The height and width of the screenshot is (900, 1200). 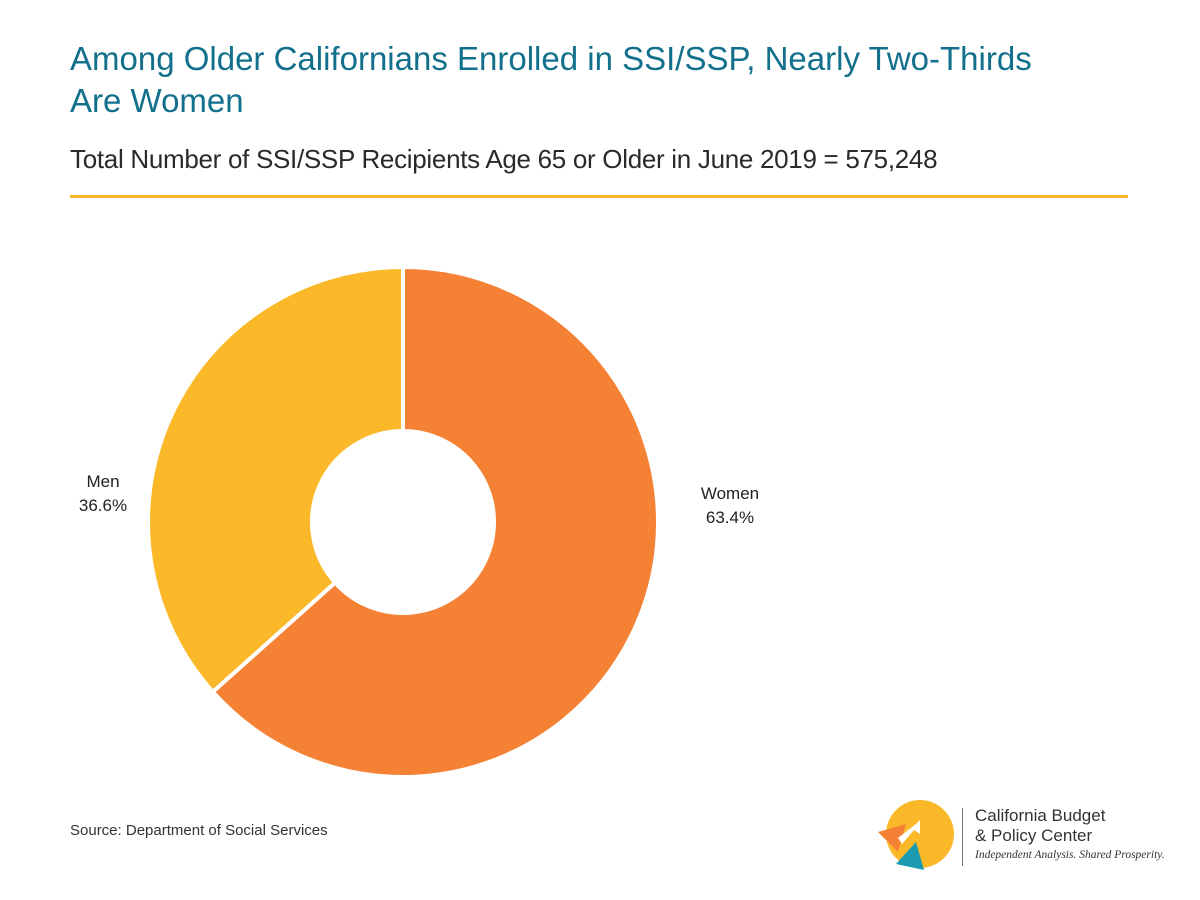 What do you see at coordinates (199, 830) in the screenshot?
I see `source-note: Source: Department of Social Services` at bounding box center [199, 830].